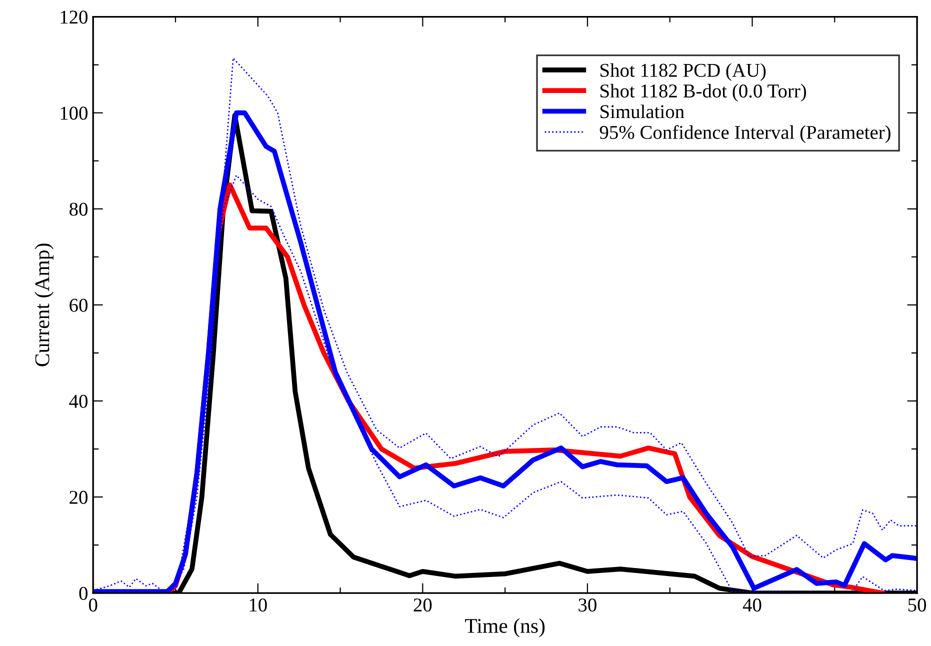  What do you see at coordinates (44, 305) in the screenshot?
I see `y-axis-title: Current (Amp)` at bounding box center [44, 305].